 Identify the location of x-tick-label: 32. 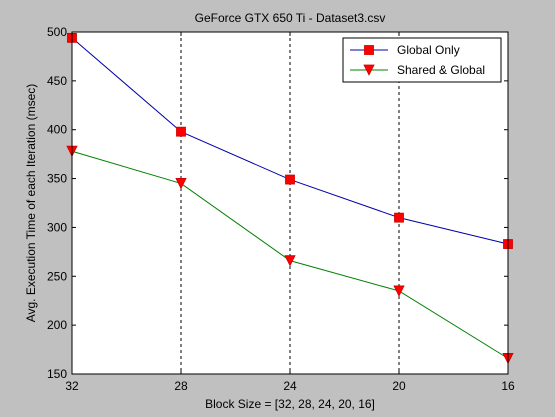
(72, 386).